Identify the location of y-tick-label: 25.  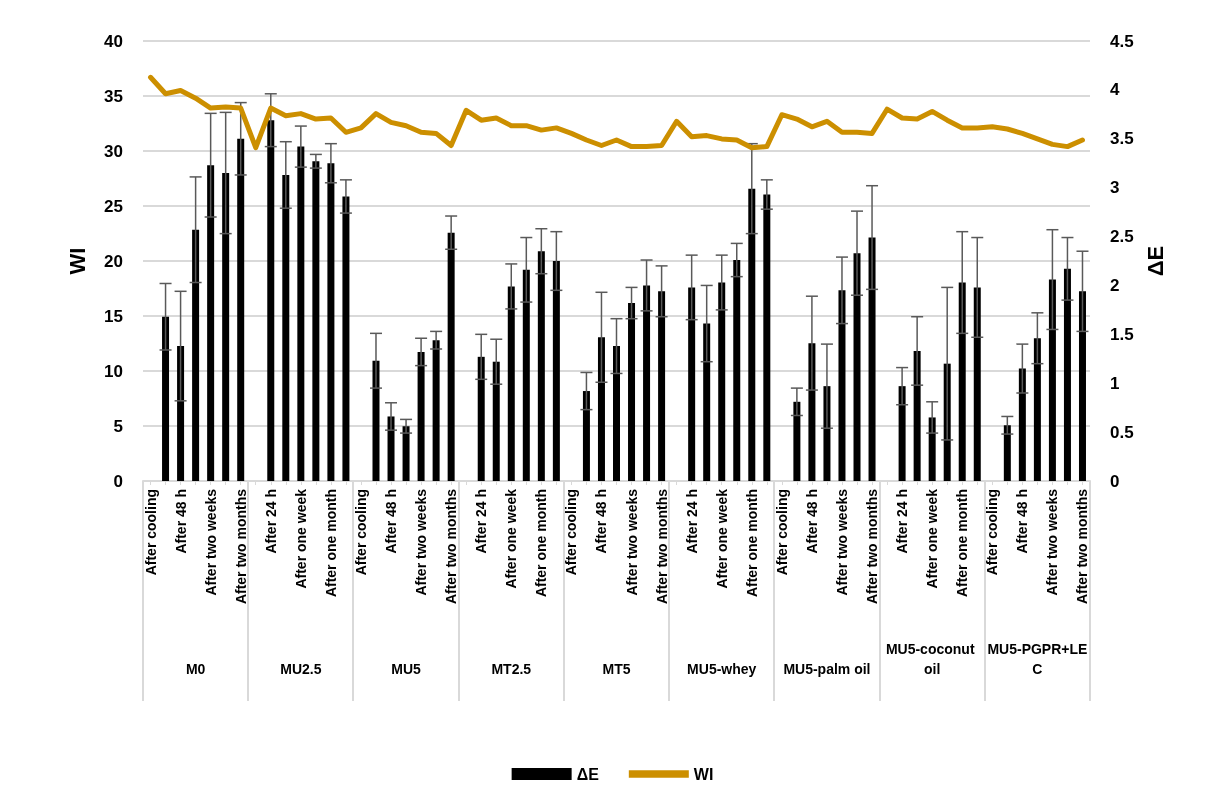
(113, 206).